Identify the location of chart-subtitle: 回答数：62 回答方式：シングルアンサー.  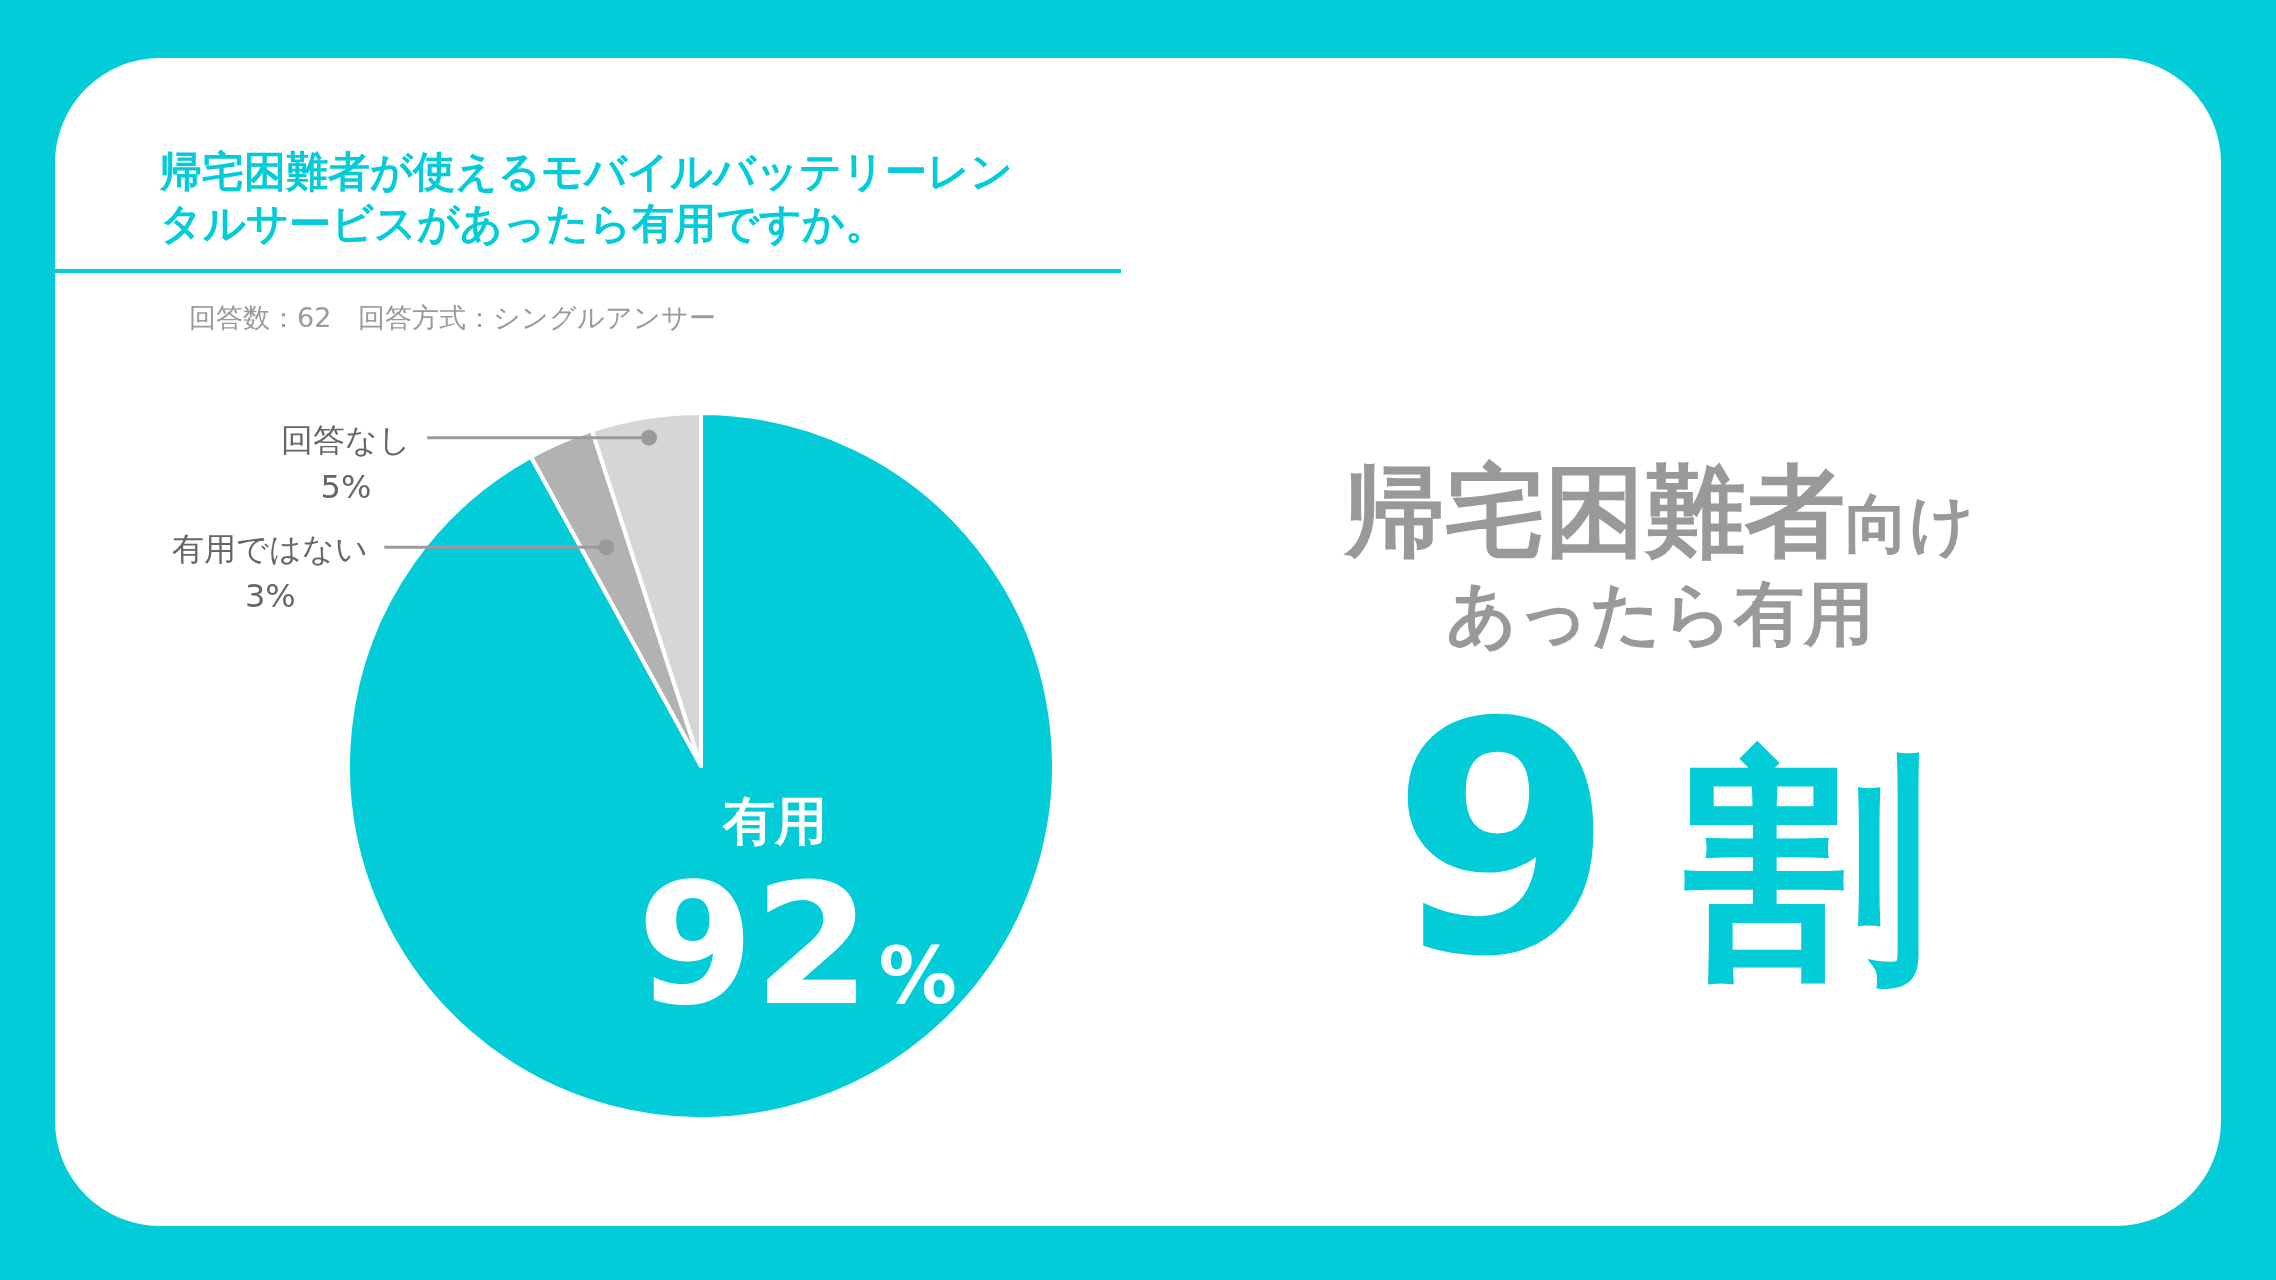
(453, 317).